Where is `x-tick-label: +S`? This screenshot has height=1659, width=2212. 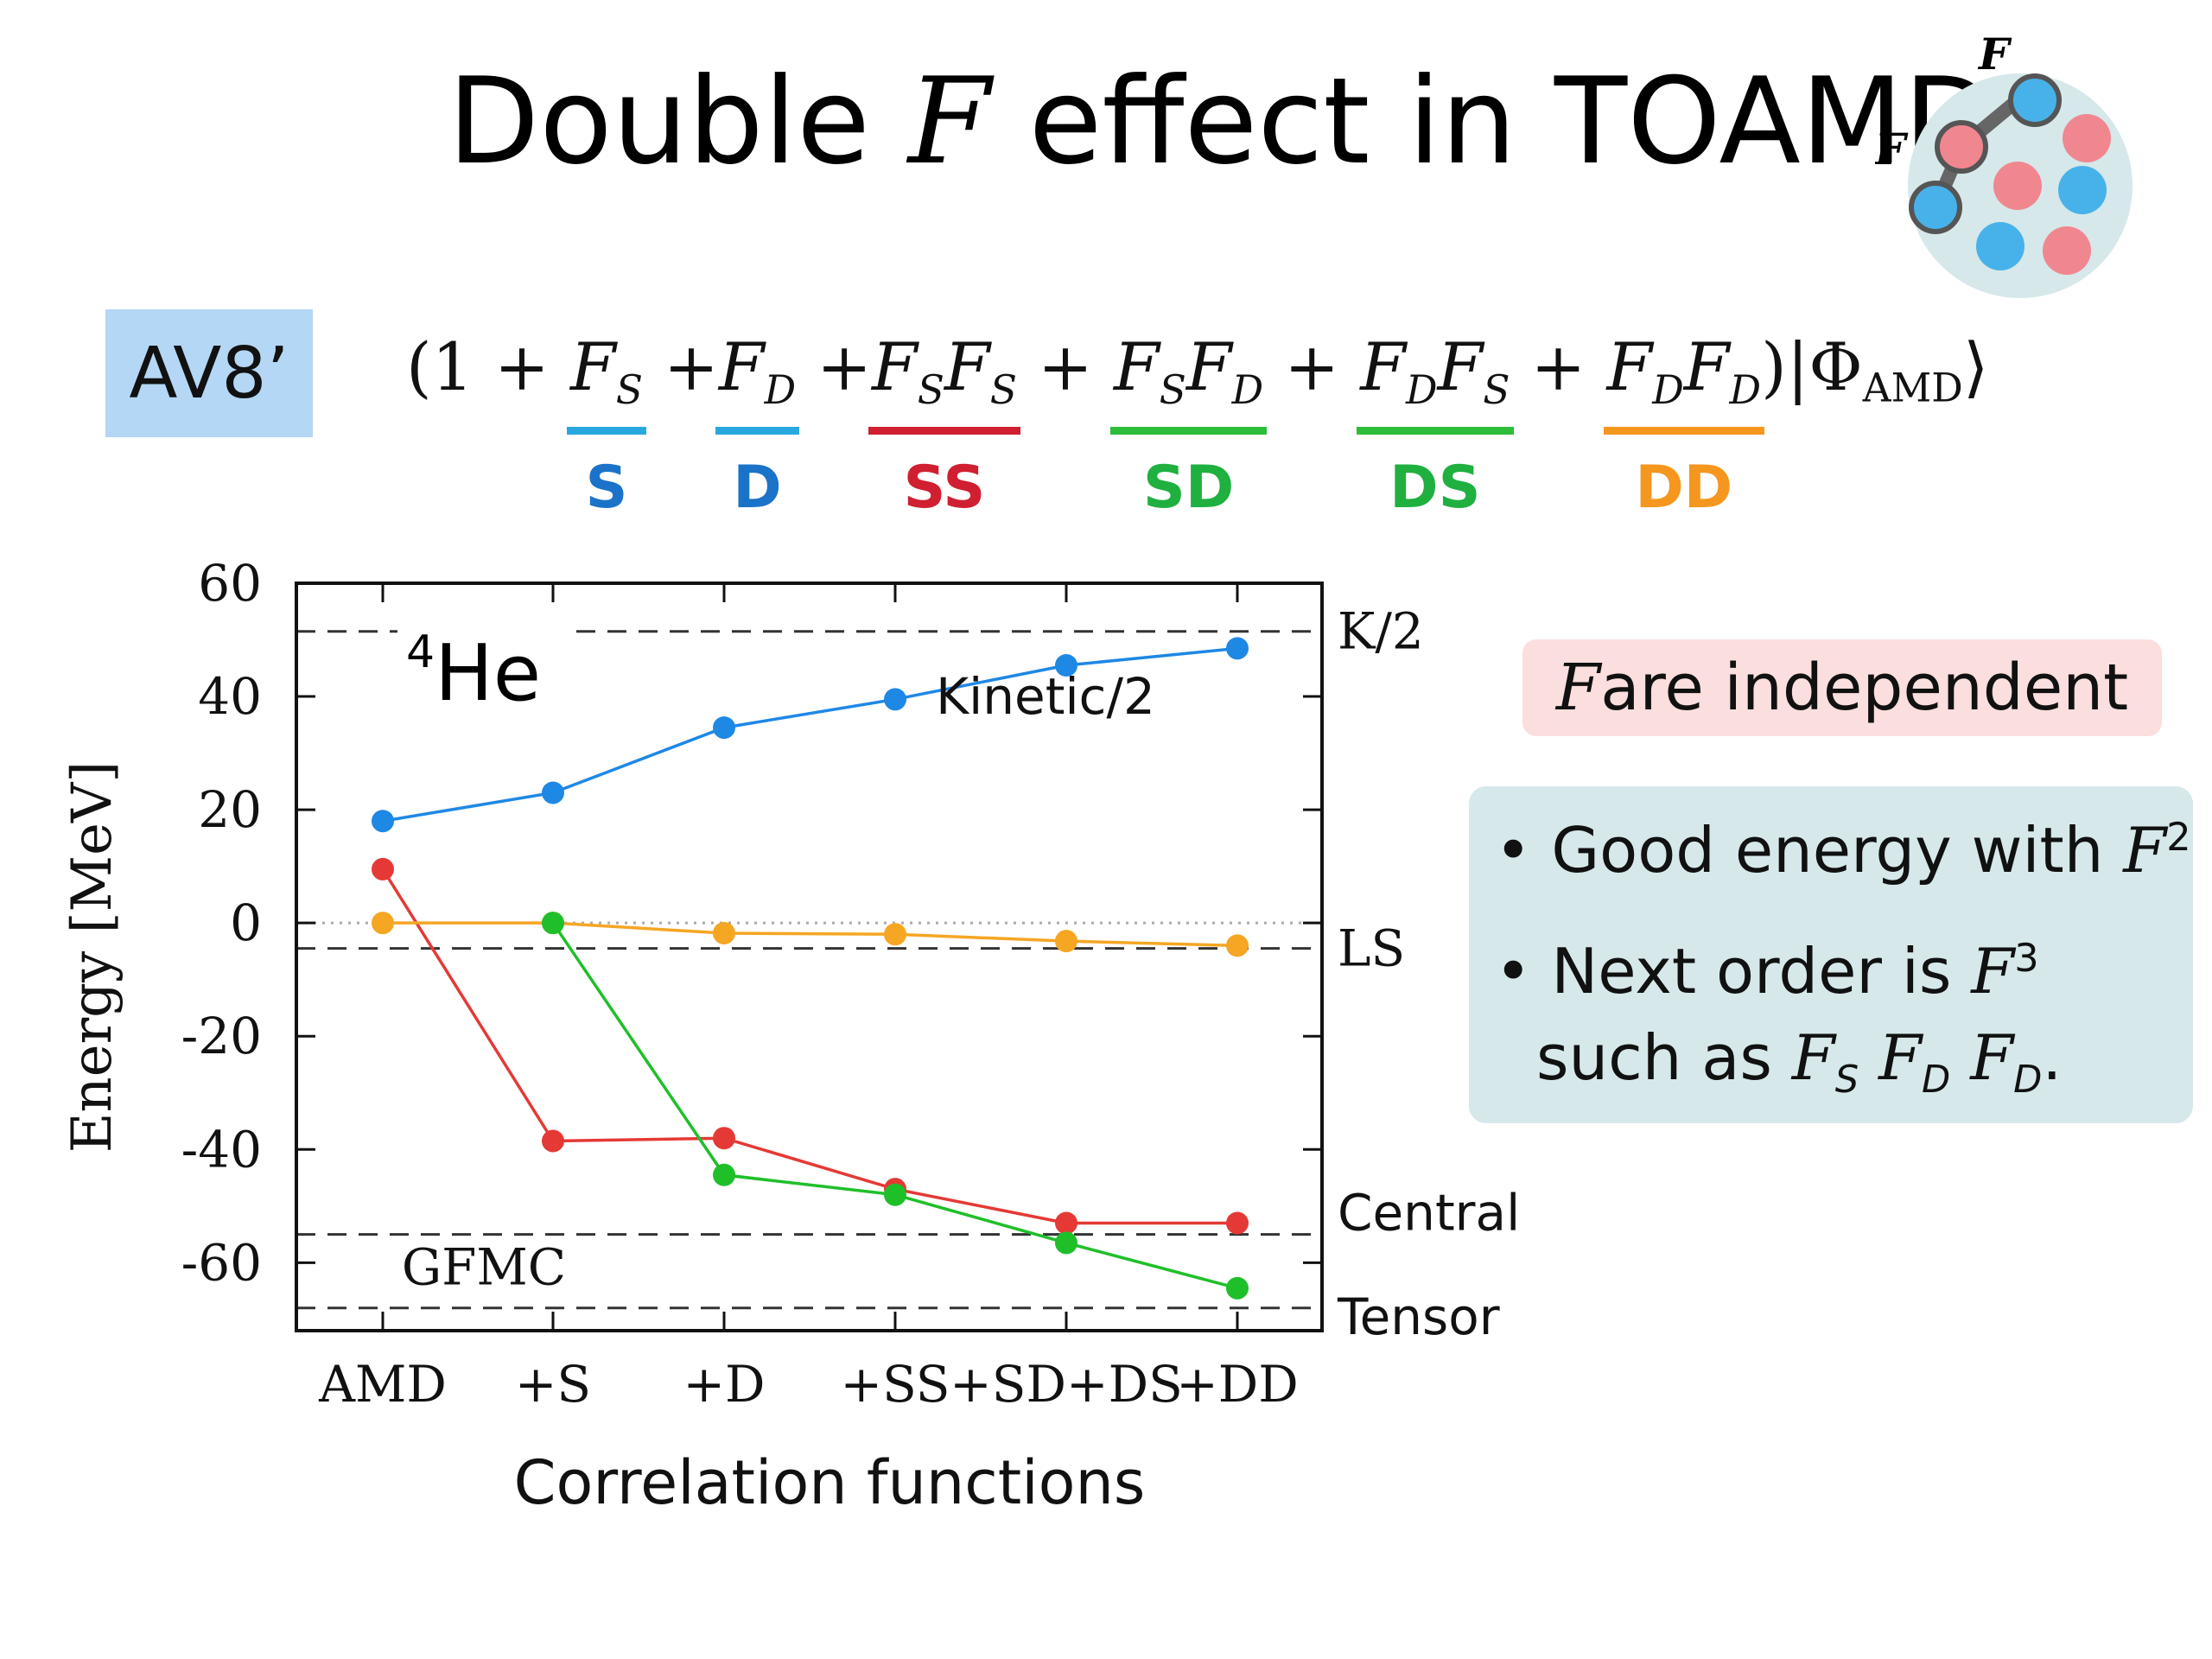
x-tick-label: +S is located at coordinates (553, 1384).